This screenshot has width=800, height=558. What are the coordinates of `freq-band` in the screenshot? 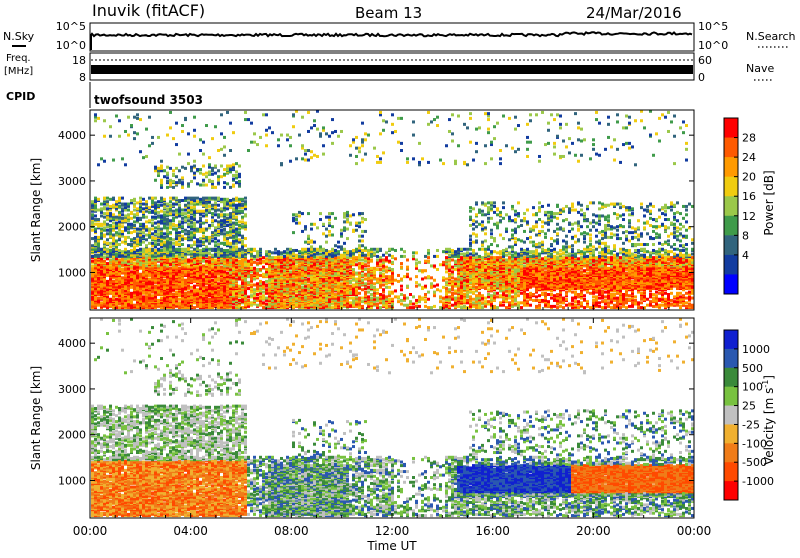 It's located at (392, 69).